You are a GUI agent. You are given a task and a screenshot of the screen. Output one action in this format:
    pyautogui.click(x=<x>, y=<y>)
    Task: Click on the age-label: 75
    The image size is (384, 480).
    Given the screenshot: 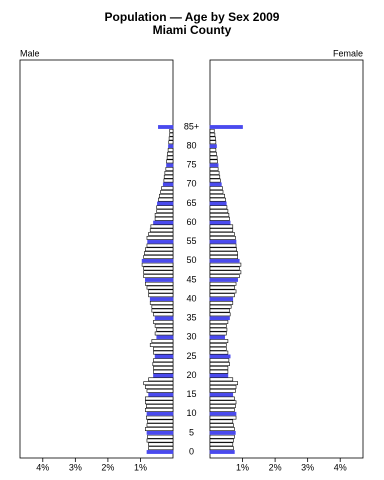 What is the action you would take?
    pyautogui.click(x=191, y=165)
    